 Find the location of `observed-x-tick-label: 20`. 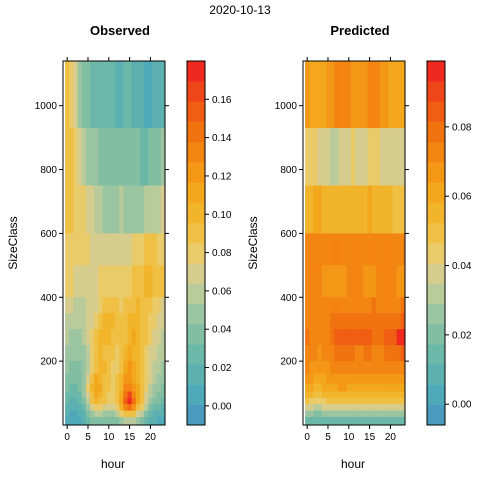

observed-x-tick-label: 20 is located at coordinates (151, 437).